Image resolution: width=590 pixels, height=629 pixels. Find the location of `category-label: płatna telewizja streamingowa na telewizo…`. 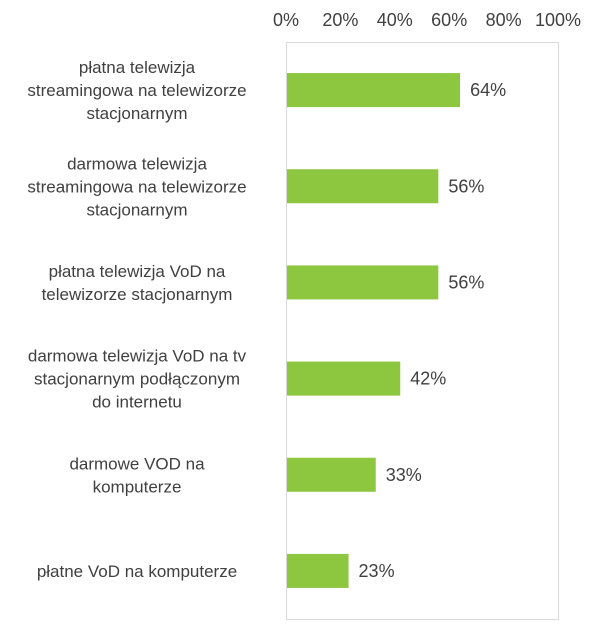

category-label: płatna telewizja streamingowa na telewizo… is located at coordinates (136, 90).